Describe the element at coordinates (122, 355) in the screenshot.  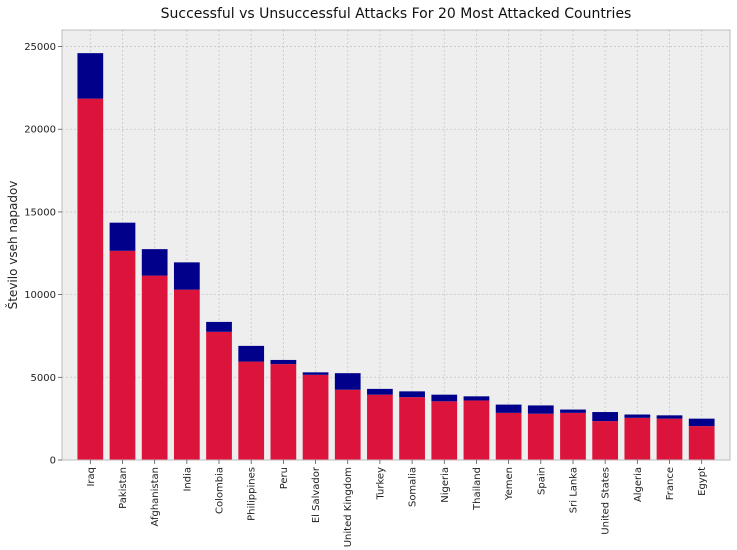
I see `bar-successful-pakistan` at that location.